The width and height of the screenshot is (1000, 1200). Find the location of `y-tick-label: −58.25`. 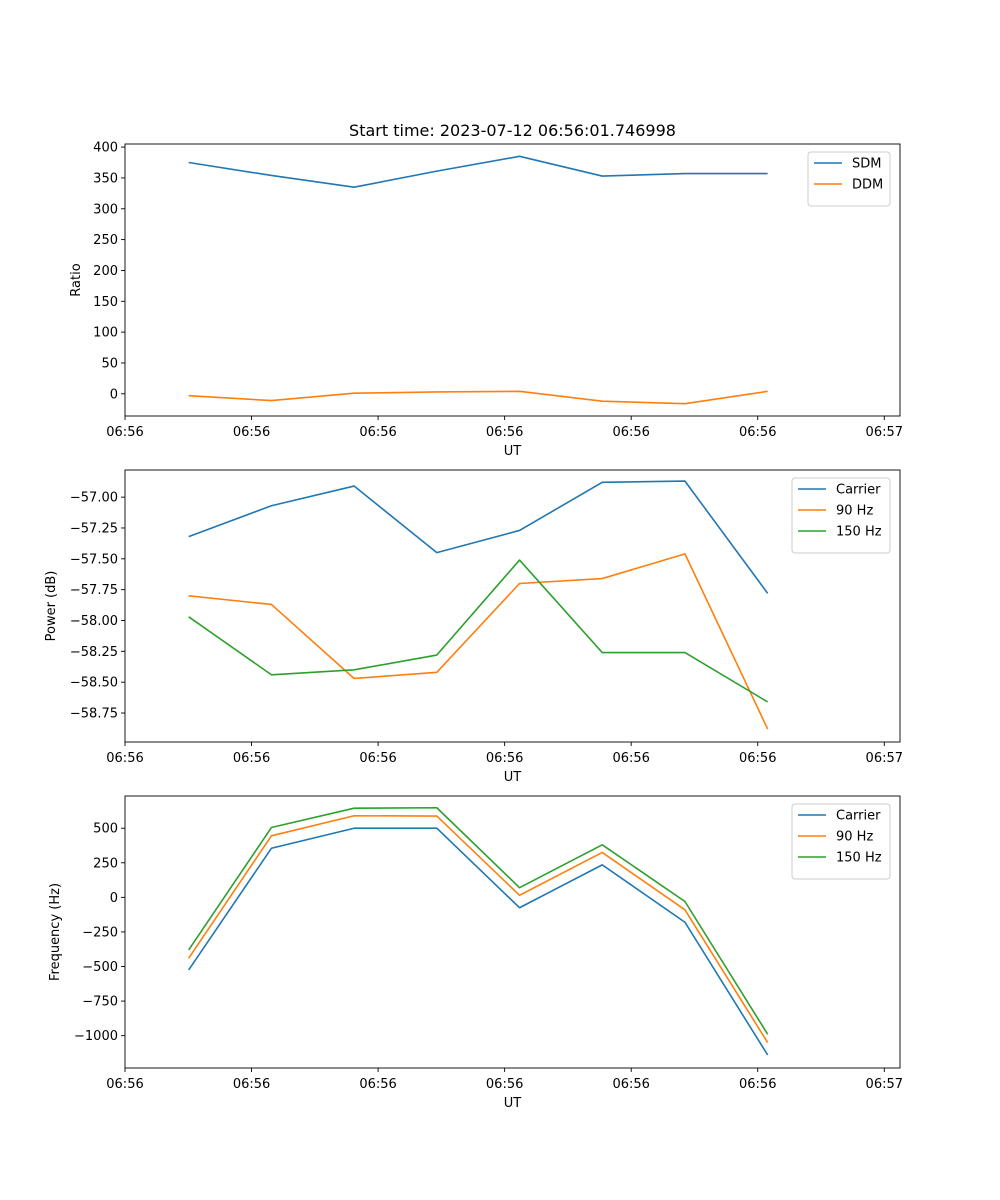

y-tick-label: −58.25 is located at coordinates (94, 652).